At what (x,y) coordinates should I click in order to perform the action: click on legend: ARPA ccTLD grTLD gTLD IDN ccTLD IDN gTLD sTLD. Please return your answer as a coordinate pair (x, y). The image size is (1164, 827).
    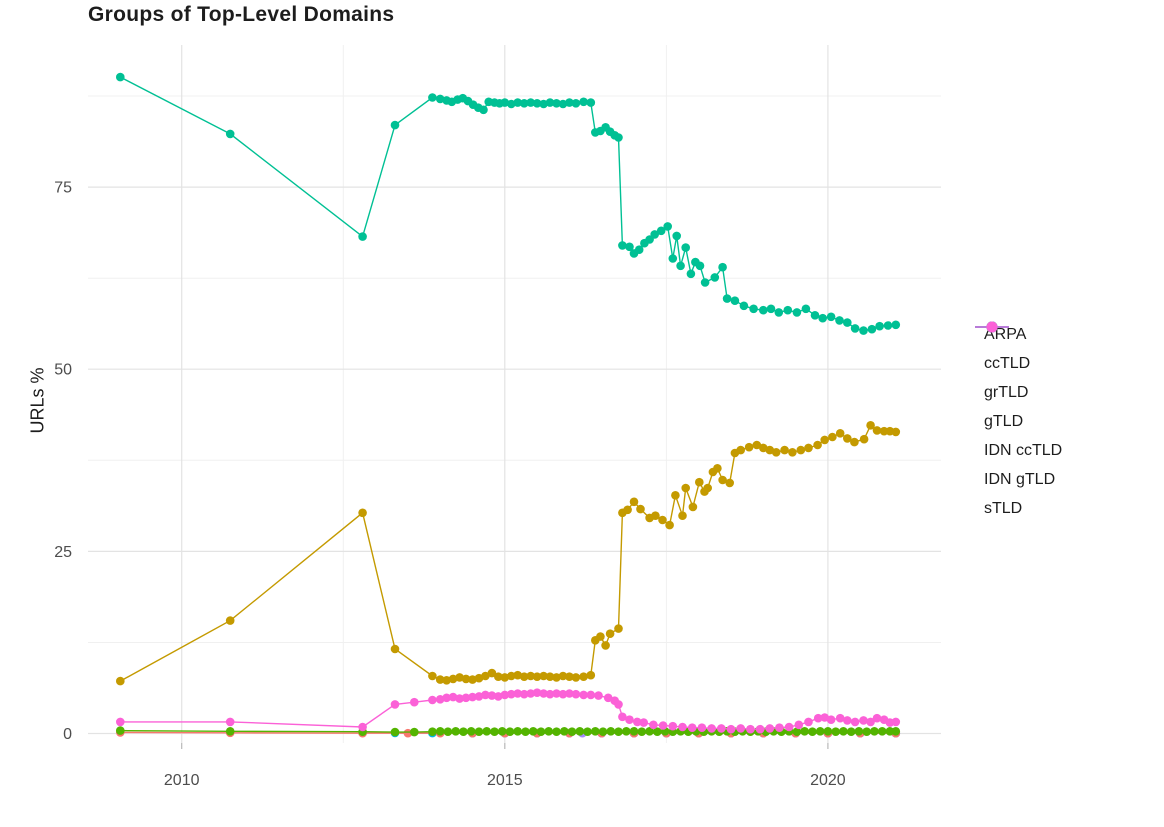
    Looking at the image, I should click on (1018, 421).